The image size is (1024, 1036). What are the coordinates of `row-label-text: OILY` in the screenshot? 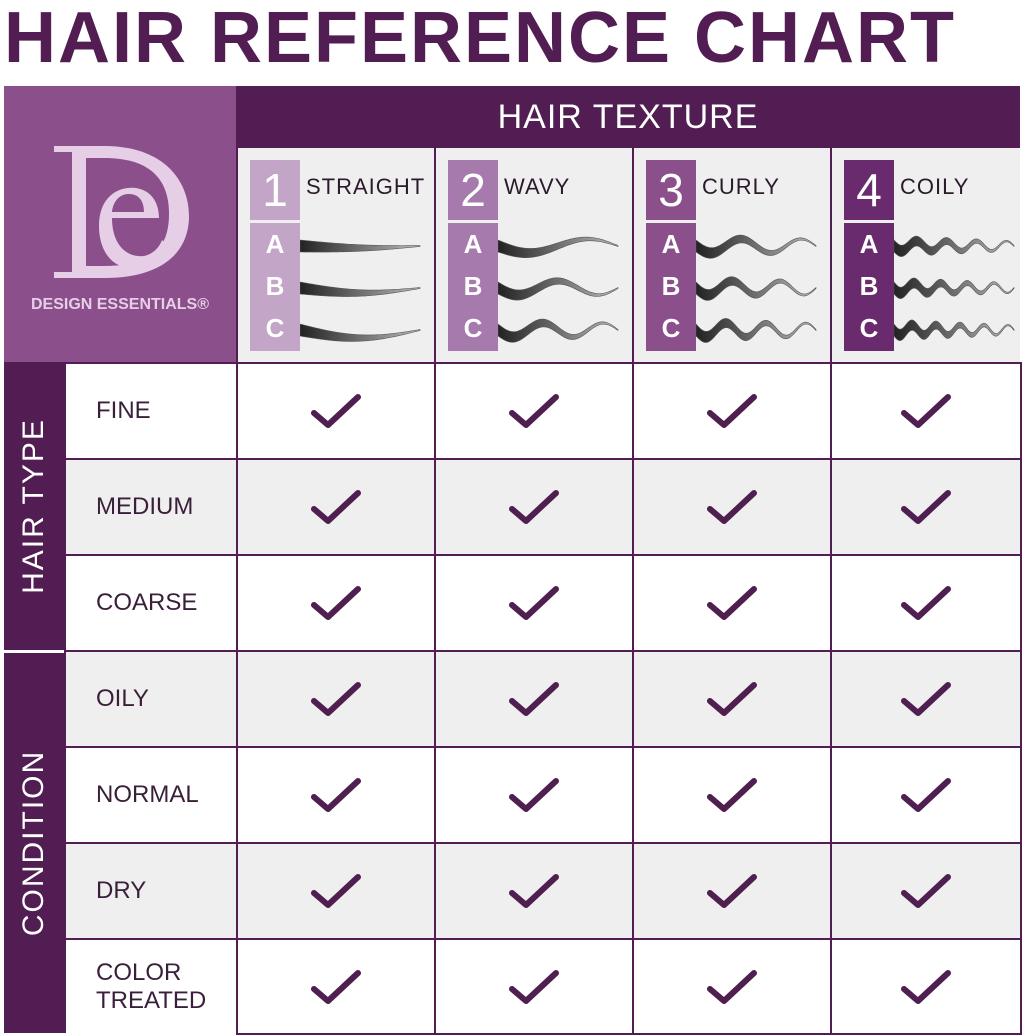 It's located at (122, 698).